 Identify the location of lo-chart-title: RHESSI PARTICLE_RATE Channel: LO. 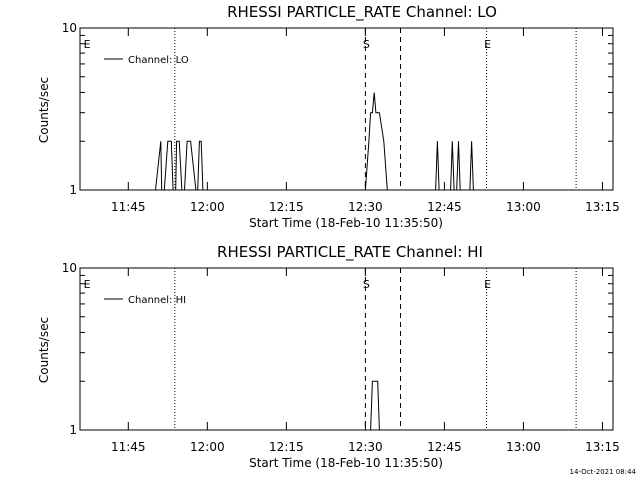
(362, 12).